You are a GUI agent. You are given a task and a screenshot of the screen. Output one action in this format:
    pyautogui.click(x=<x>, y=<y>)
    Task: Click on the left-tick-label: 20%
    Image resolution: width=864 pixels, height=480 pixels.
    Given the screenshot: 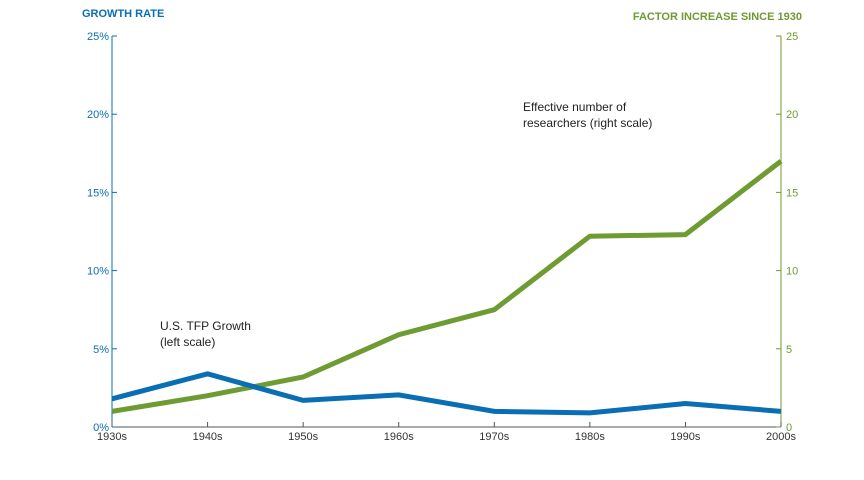 What is the action you would take?
    pyautogui.click(x=98, y=115)
    